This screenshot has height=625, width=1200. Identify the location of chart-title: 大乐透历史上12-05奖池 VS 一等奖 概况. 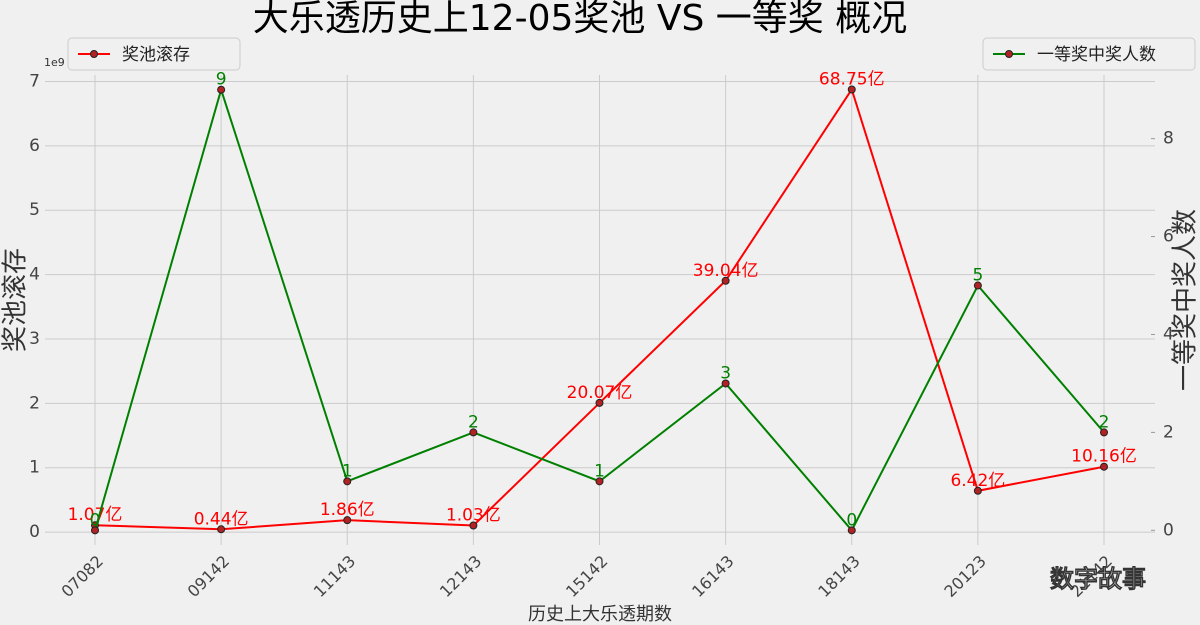
(580, 19).